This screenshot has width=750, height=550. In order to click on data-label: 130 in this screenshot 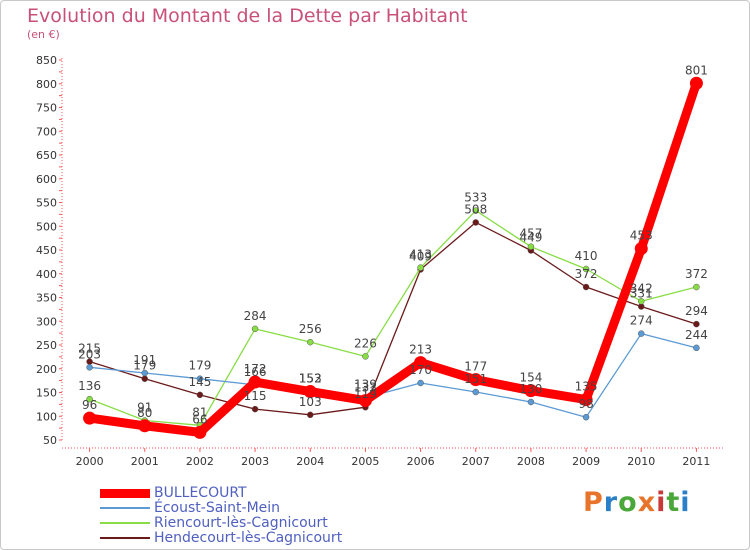, I will do `click(530, 389)`.